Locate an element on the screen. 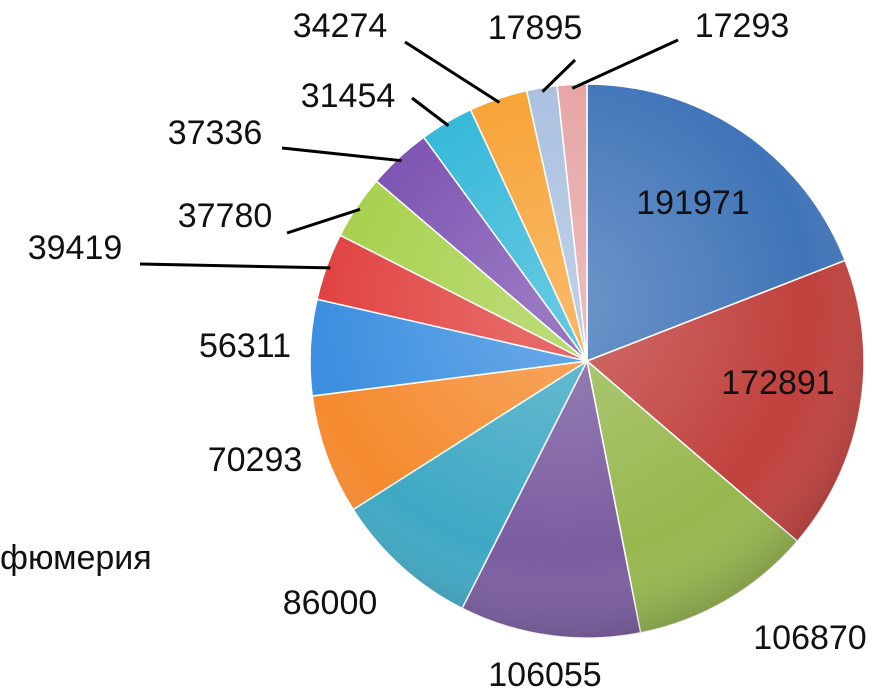  data-label: 34274 is located at coordinates (340, 26).